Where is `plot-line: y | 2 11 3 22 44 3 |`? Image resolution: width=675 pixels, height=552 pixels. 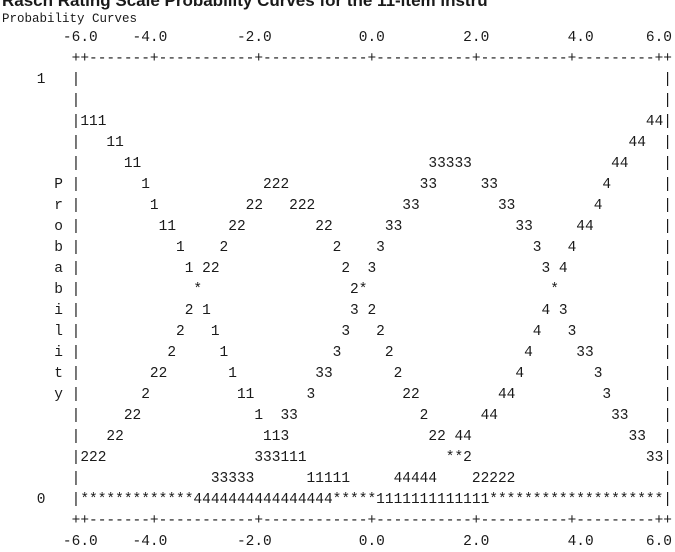
plot-line: y | 2 11 3 22 44 3 | is located at coordinates (337, 395).